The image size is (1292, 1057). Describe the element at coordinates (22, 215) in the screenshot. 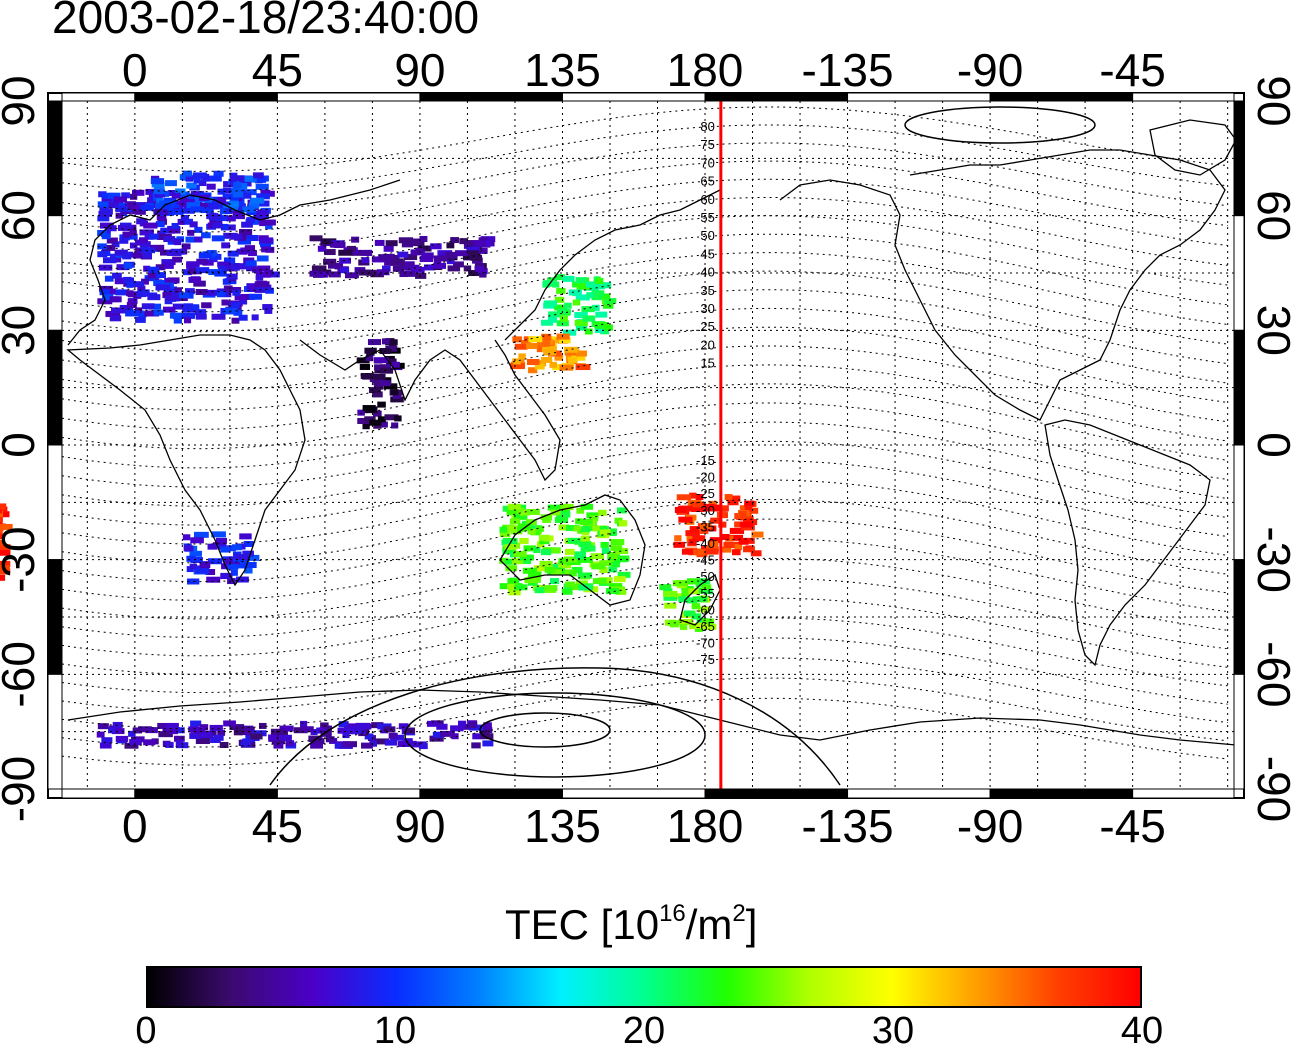

I see `left-lat-label: 60` at that location.